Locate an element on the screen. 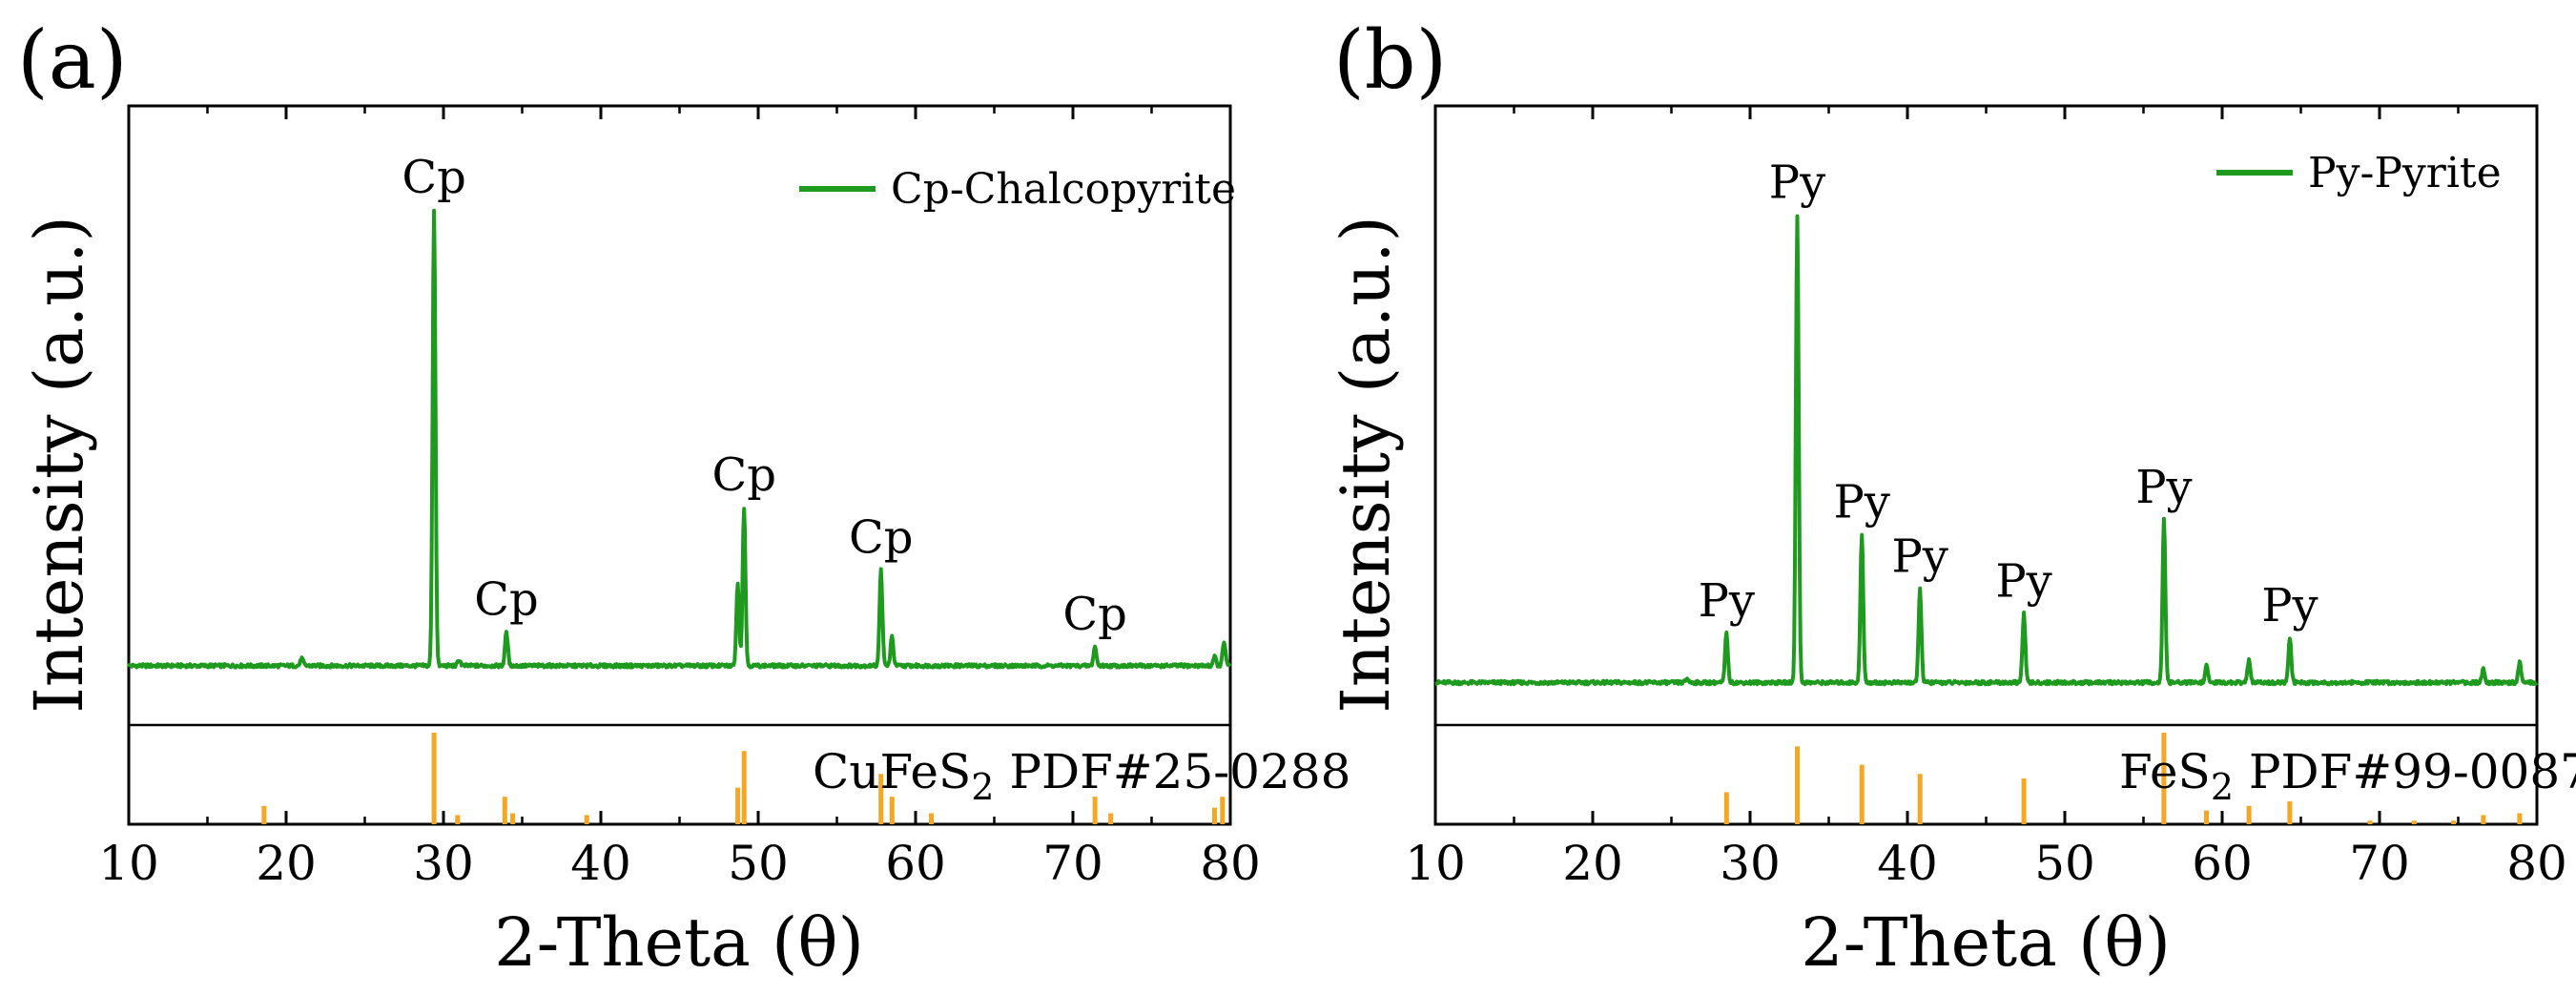 The image size is (2576, 995). panel-a-label: (a) is located at coordinates (72, 60).